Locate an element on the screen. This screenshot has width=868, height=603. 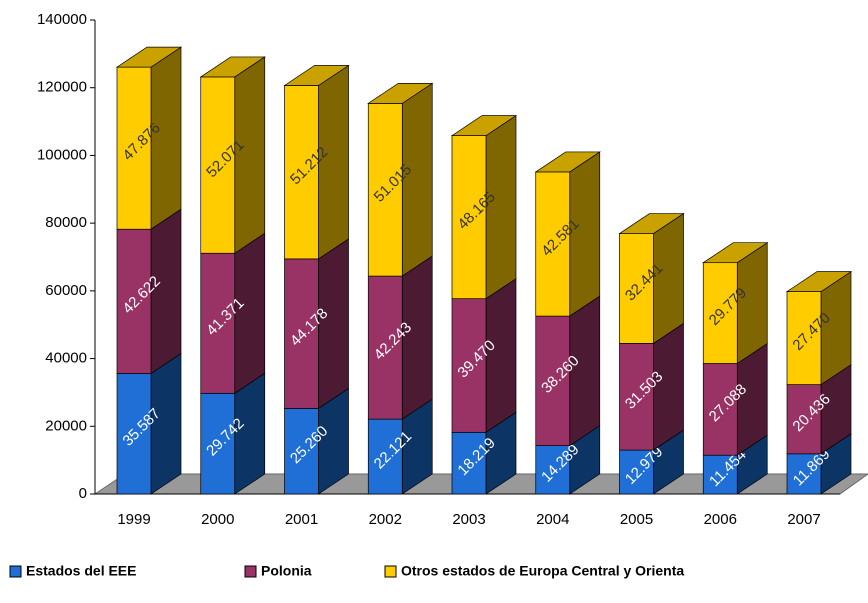
x-tick-label: 2006 is located at coordinates (720, 519).